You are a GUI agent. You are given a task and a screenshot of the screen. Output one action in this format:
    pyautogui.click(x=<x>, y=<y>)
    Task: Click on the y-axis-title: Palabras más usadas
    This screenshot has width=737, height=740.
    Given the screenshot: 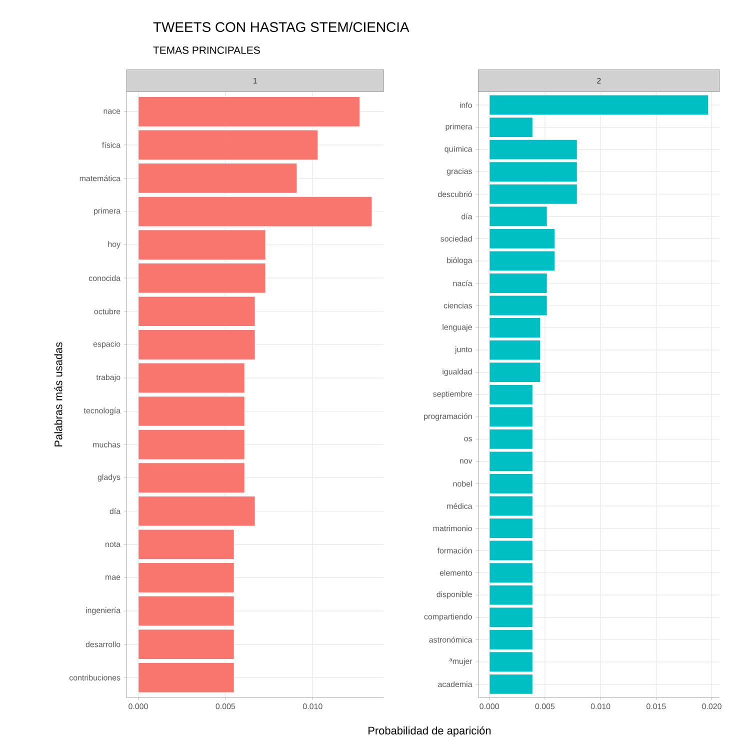 What is the action you would take?
    pyautogui.click(x=58, y=394)
    